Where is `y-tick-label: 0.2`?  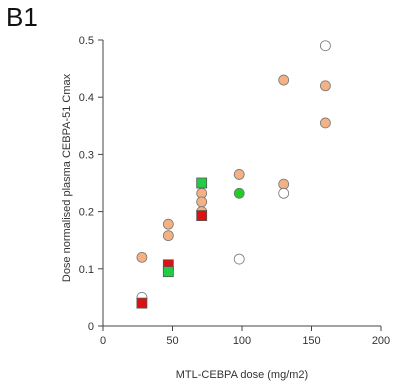
y-tick-label: 0.2 is located at coordinates (86, 213).